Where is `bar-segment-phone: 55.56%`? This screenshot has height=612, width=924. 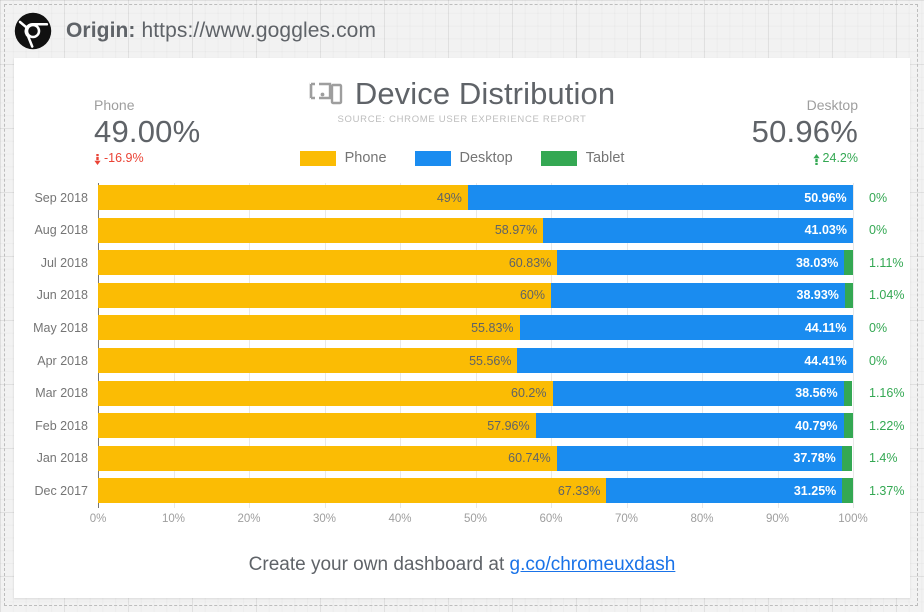
bar-segment-phone: 55.56% is located at coordinates (308, 360).